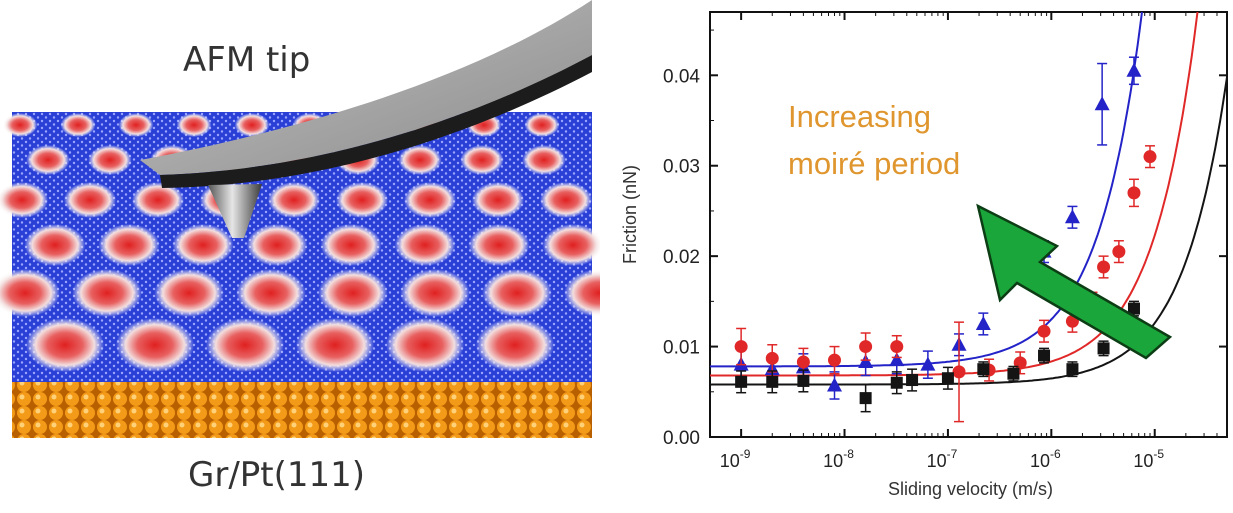 The height and width of the screenshot is (513, 1233). I want to click on afm-tip, so click(235, 211).